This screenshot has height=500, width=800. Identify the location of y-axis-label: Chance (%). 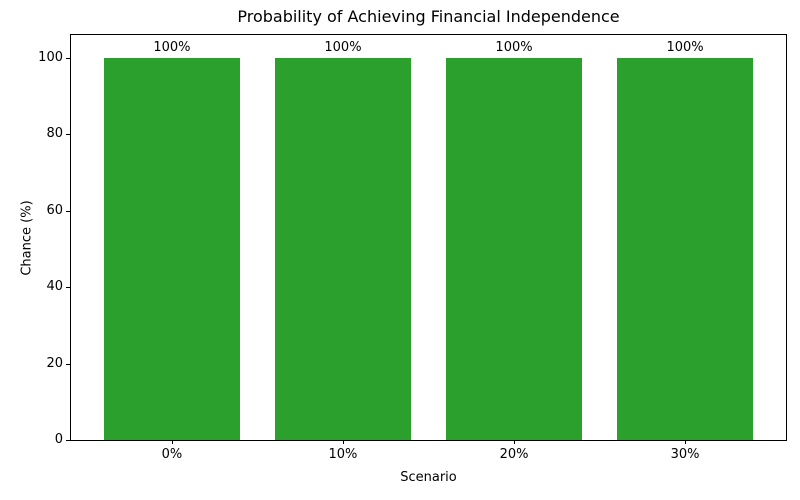
(27, 238).